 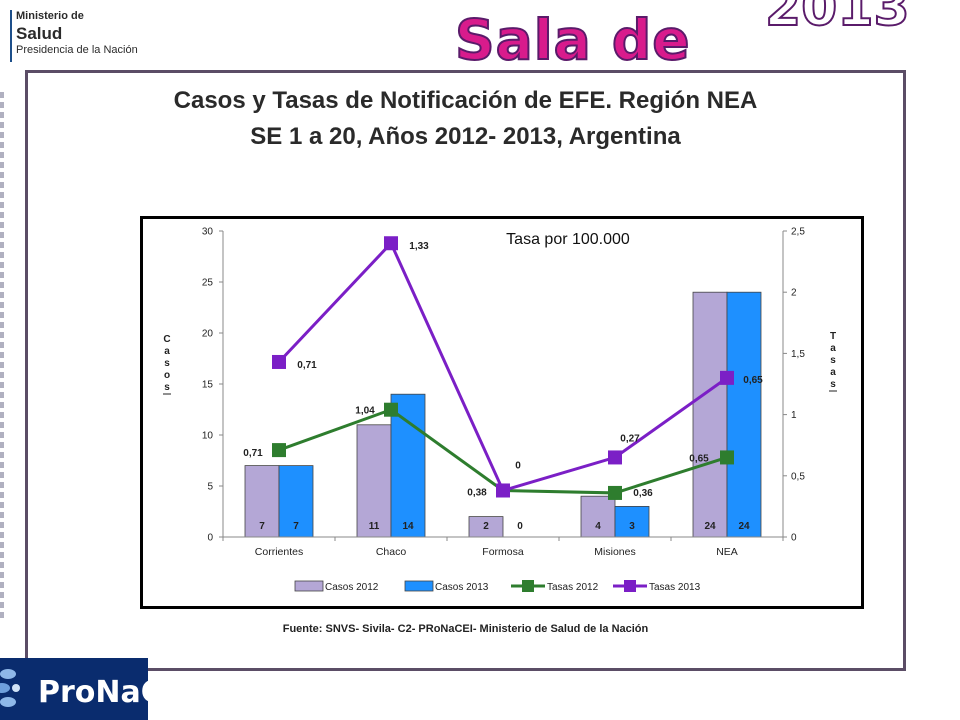 What do you see at coordinates (518, 465) in the screenshot?
I see `tasas-2013-label: 0` at bounding box center [518, 465].